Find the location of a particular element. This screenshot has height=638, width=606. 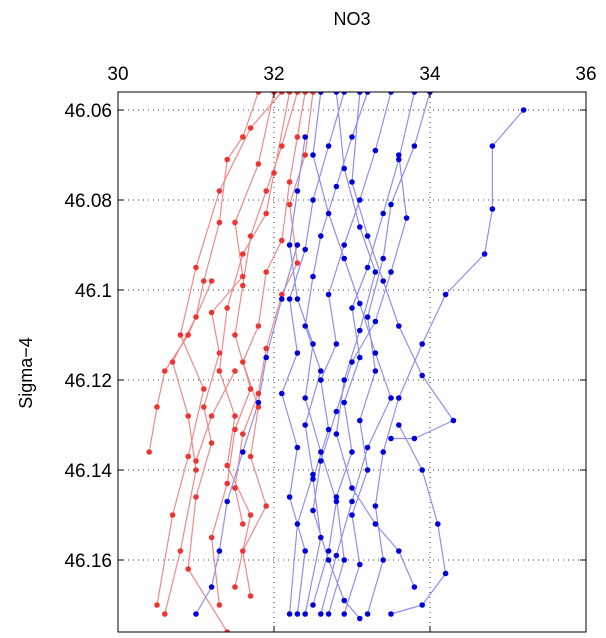

x-tick-label: 32 is located at coordinates (273, 74).